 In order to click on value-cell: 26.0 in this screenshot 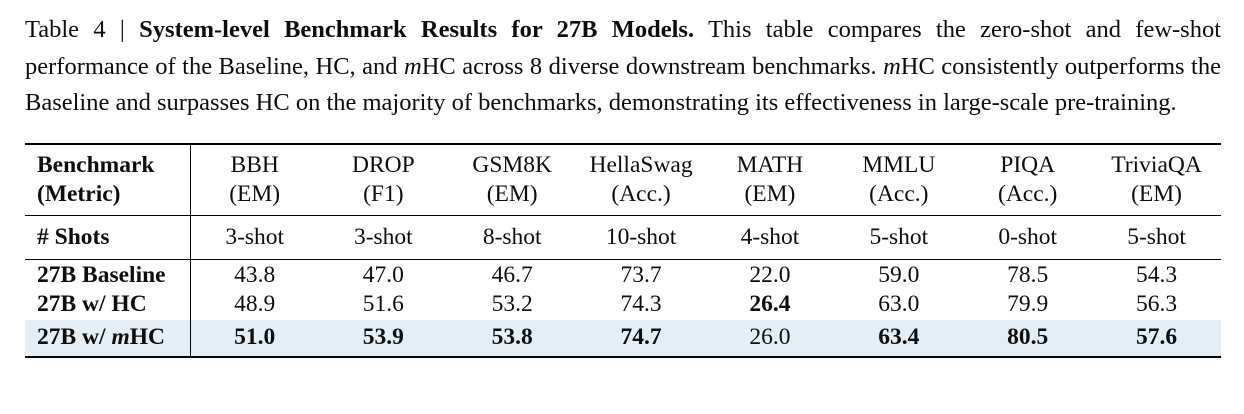, I will do `click(770, 338)`.